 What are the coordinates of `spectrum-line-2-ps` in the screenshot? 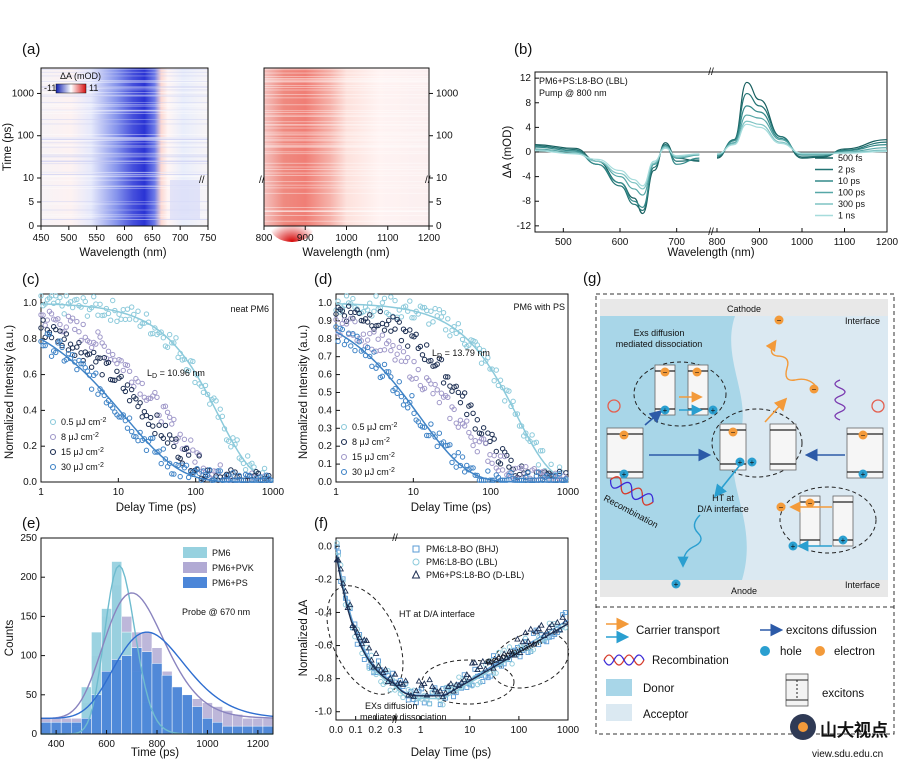 It's located at (617, 178).